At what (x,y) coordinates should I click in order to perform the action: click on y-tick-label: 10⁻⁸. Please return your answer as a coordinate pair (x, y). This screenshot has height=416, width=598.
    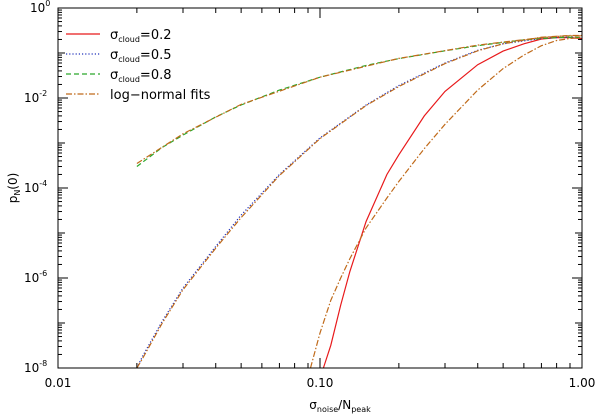
    Looking at the image, I should click on (35, 367).